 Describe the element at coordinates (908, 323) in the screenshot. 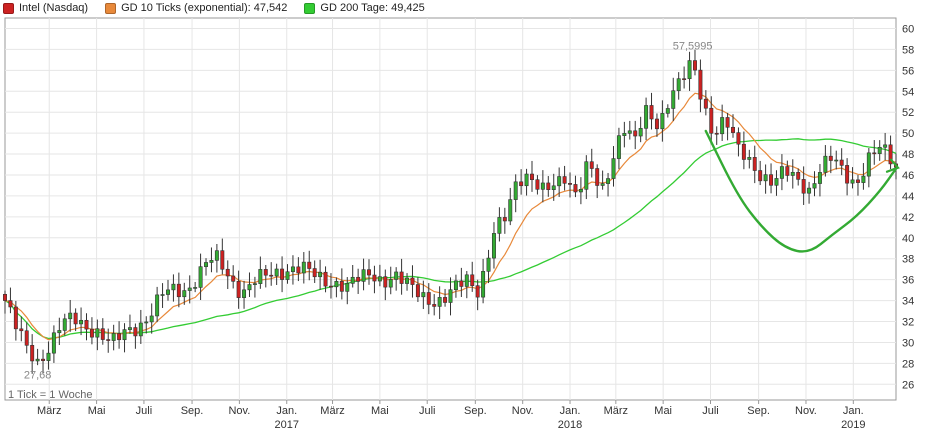

I see `y-tick-label: 32` at that location.